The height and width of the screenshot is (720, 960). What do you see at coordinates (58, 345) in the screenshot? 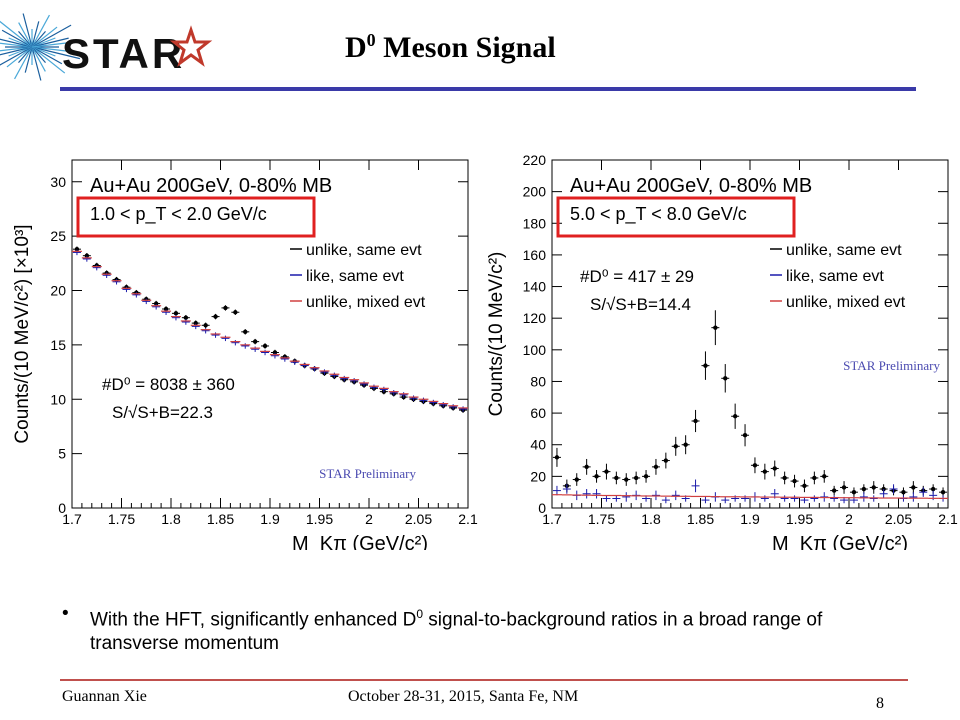
I see `y-tick-label: 15` at bounding box center [58, 345].